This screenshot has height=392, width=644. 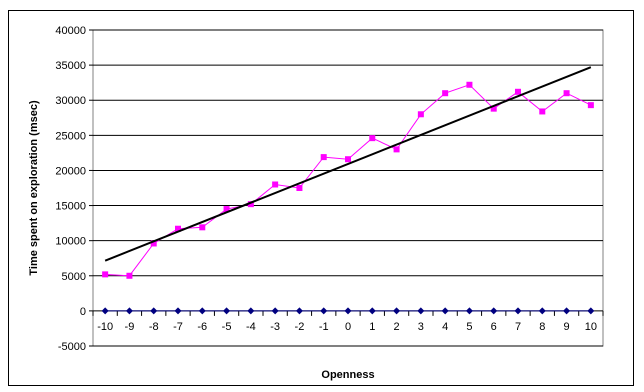 What do you see at coordinates (494, 327) in the screenshot?
I see `x-tick-label: 6` at bounding box center [494, 327].